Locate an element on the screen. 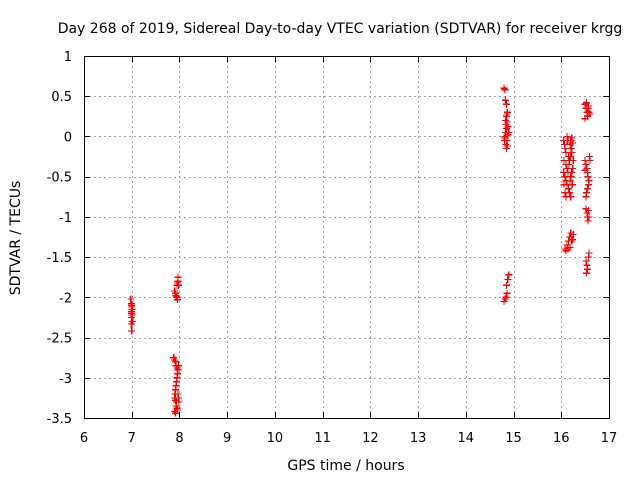 The image size is (640, 480). y-tick-labels: 1 0.5 0 -0.5 -1 -1.5 -2 -2.5 -3 -3.5 is located at coordinates (59, 238).